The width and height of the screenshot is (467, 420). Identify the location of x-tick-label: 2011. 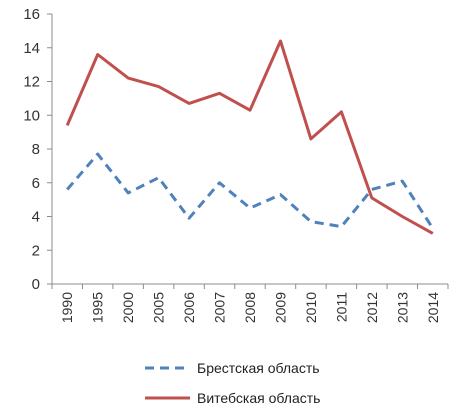
(341, 307).